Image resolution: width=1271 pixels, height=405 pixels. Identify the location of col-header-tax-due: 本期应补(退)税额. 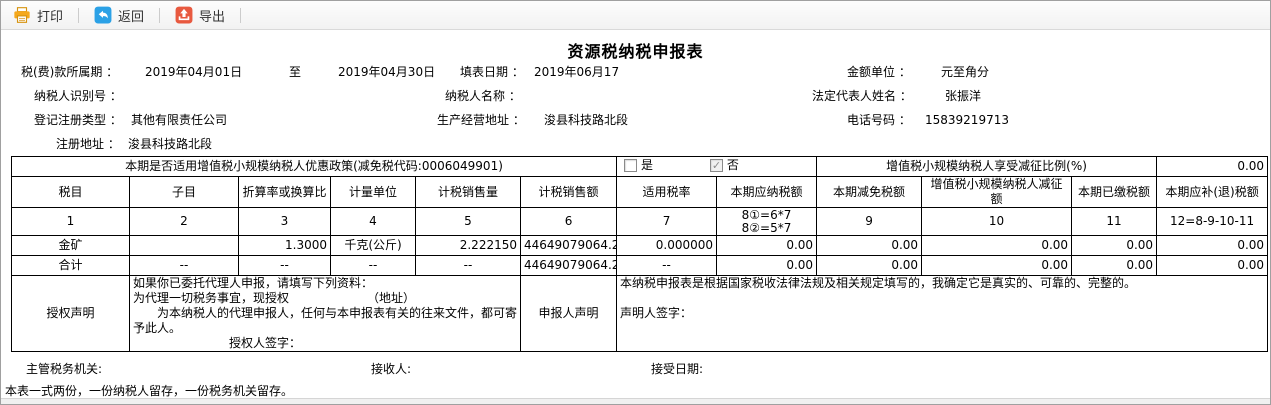
(1212, 192).